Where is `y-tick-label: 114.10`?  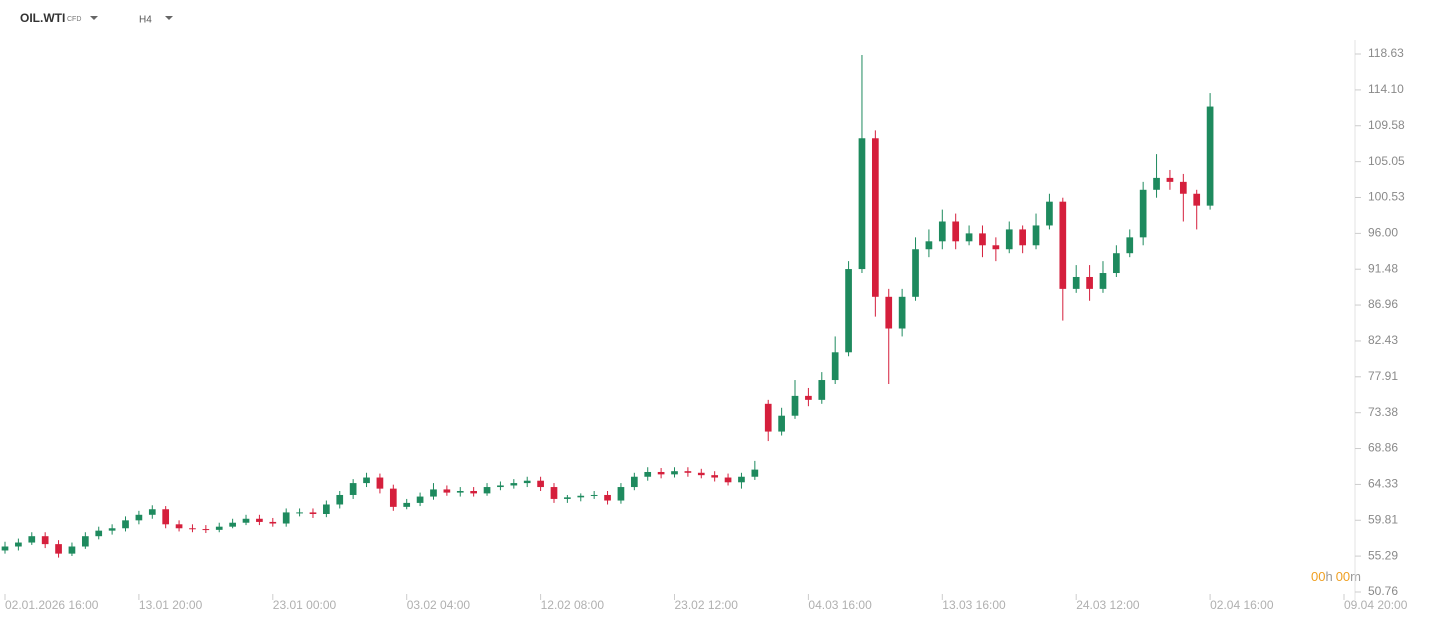
y-tick-label: 114.10 is located at coordinates (1386, 89).